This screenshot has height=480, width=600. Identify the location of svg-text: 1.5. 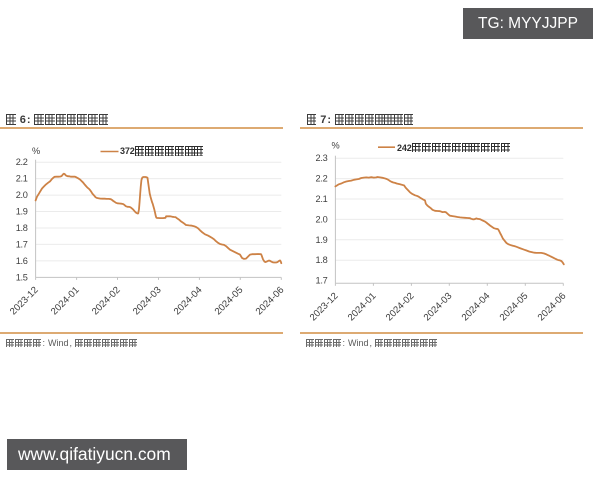
(22, 277).